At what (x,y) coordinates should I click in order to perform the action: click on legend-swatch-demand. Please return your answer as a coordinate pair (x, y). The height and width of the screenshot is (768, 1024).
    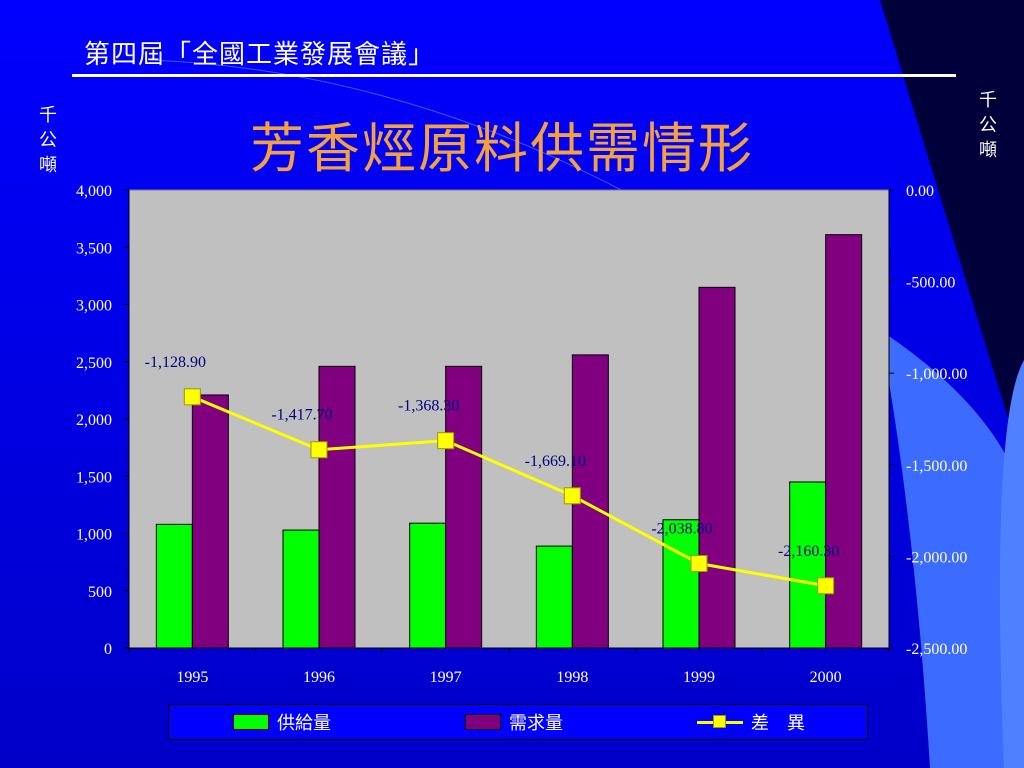
    Looking at the image, I should click on (483, 722).